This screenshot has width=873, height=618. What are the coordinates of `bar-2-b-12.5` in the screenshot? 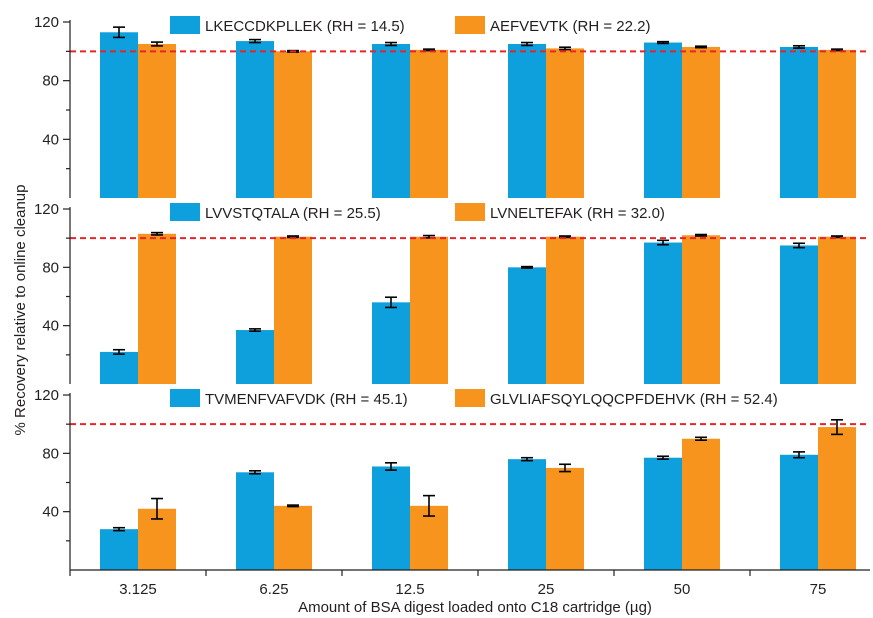 It's located at (429, 310).